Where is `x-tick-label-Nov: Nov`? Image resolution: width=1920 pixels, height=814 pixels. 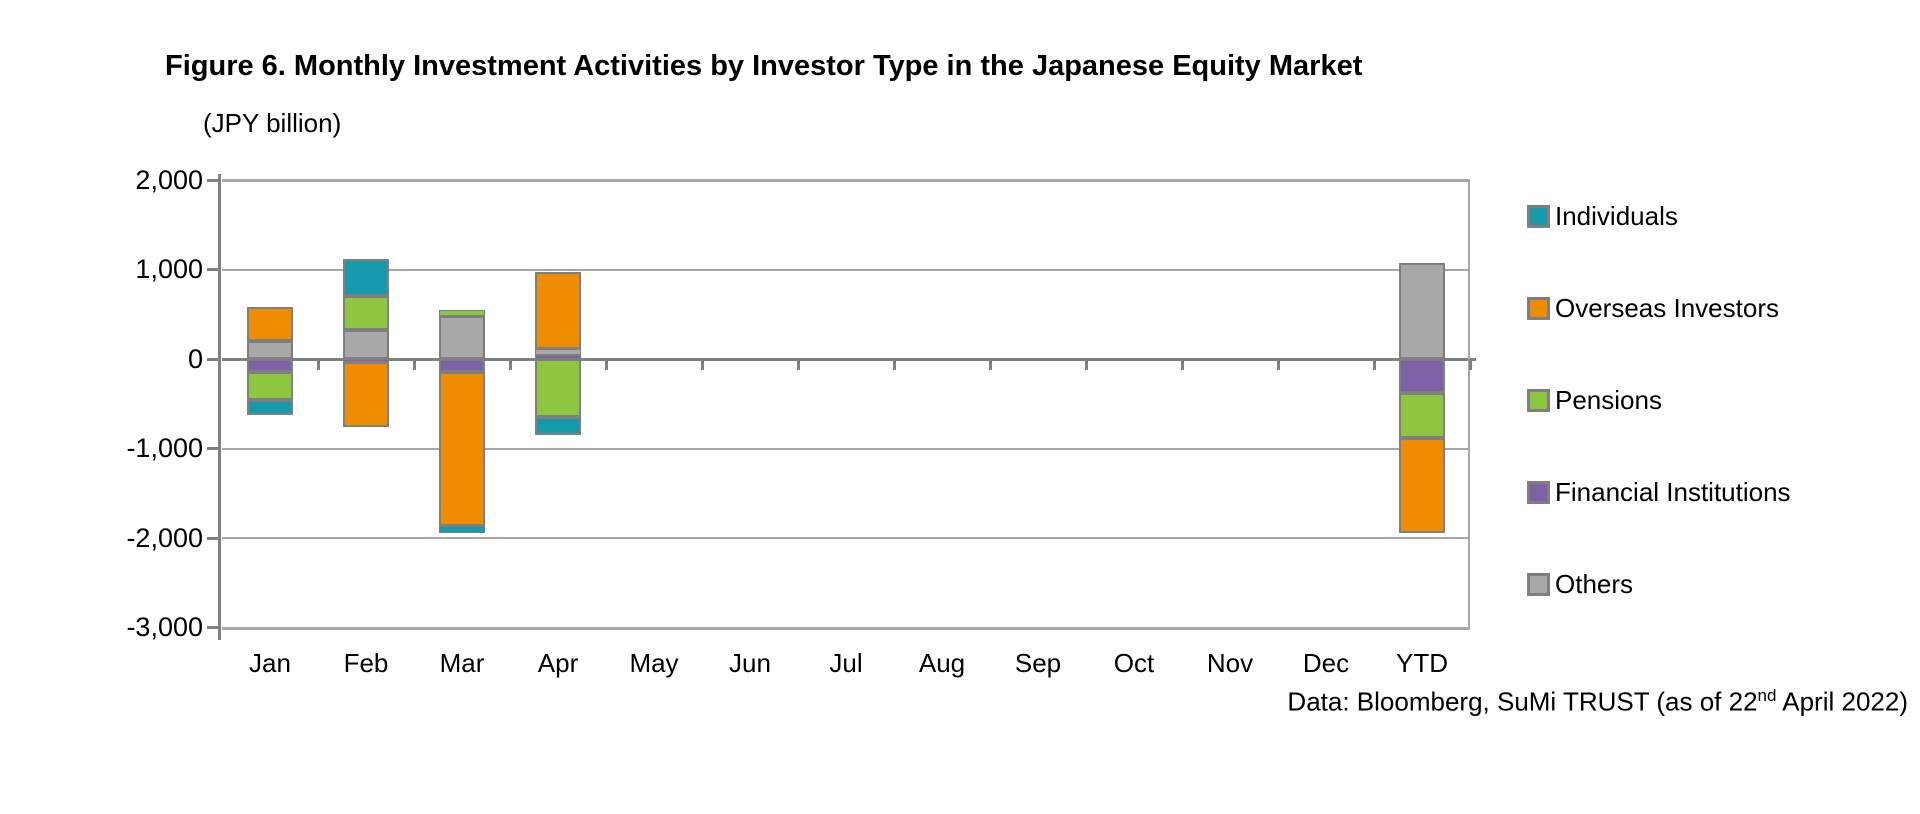
x-tick-label-Nov: Nov is located at coordinates (1230, 663).